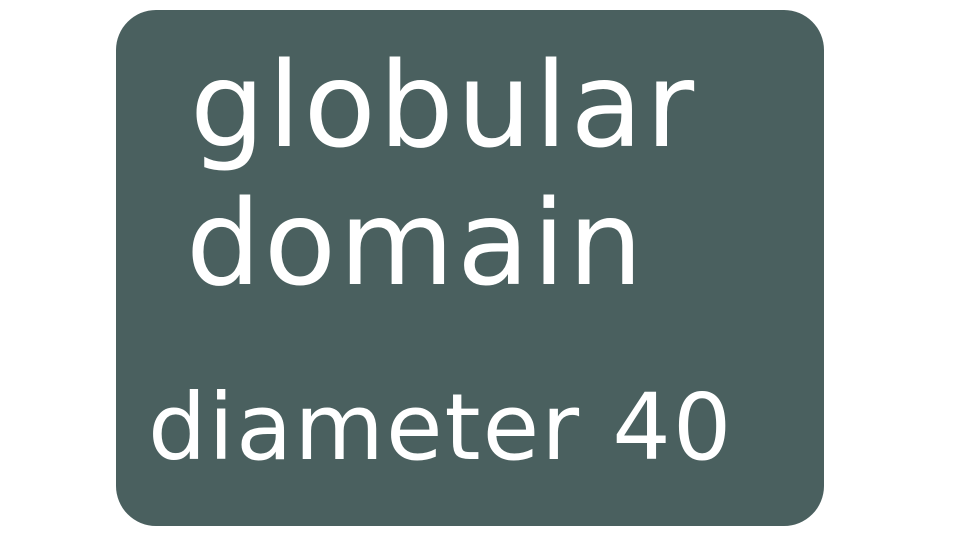 The height and width of the screenshot is (540, 960). What do you see at coordinates (416, 243) in the screenshot?
I see `label-line-domain: domain` at bounding box center [416, 243].